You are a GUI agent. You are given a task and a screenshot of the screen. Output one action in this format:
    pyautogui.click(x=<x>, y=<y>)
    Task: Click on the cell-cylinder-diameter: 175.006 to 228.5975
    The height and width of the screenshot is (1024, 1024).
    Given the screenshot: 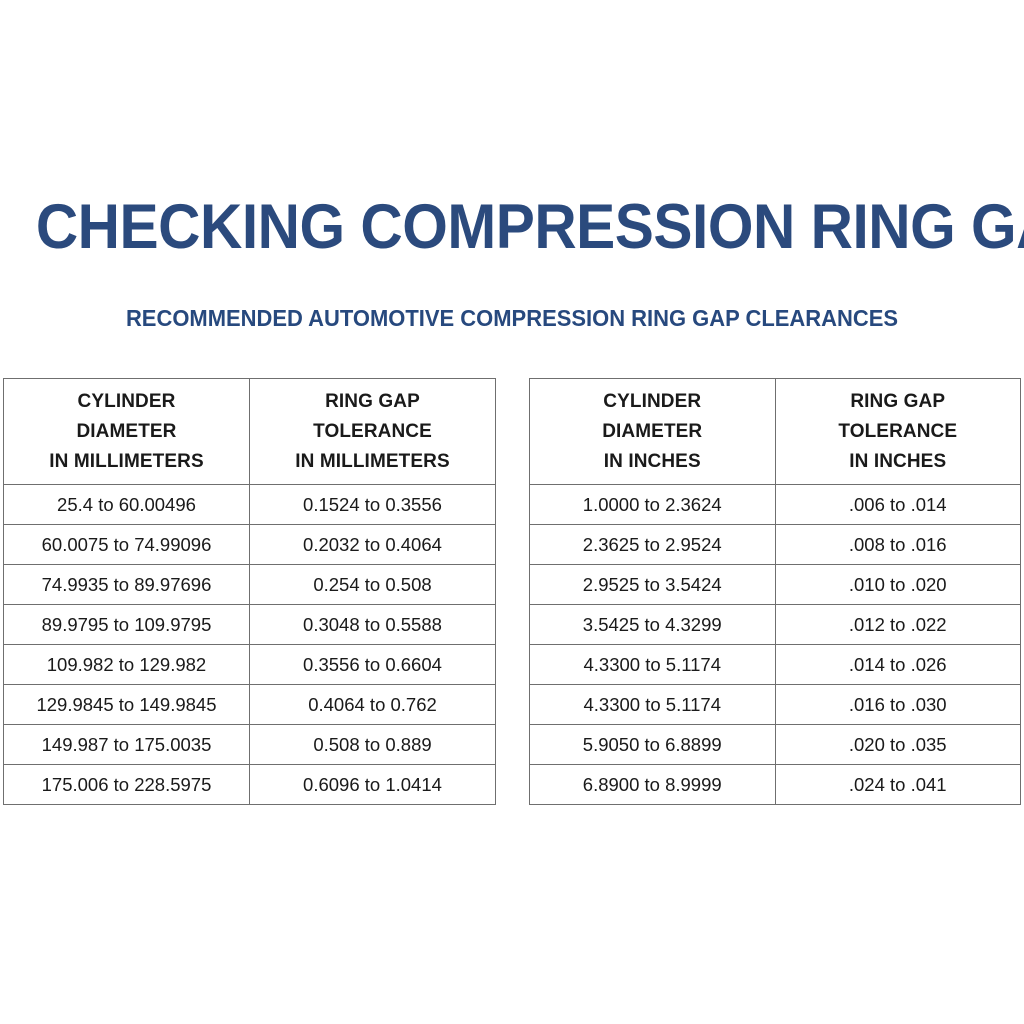 What is the action you would take?
    pyautogui.click(x=126, y=784)
    